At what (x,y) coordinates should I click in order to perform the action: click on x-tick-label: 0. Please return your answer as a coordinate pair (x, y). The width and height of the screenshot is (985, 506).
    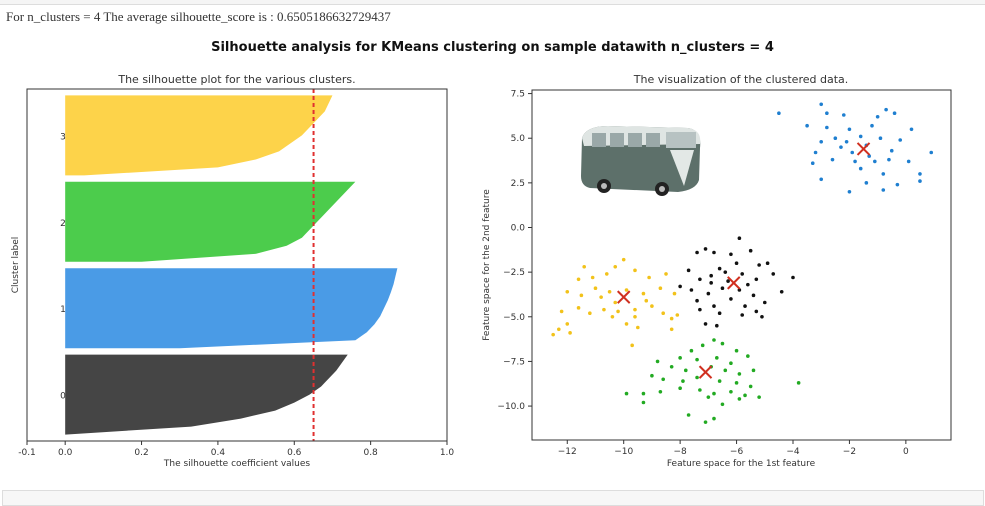
    Looking at the image, I should click on (906, 452).